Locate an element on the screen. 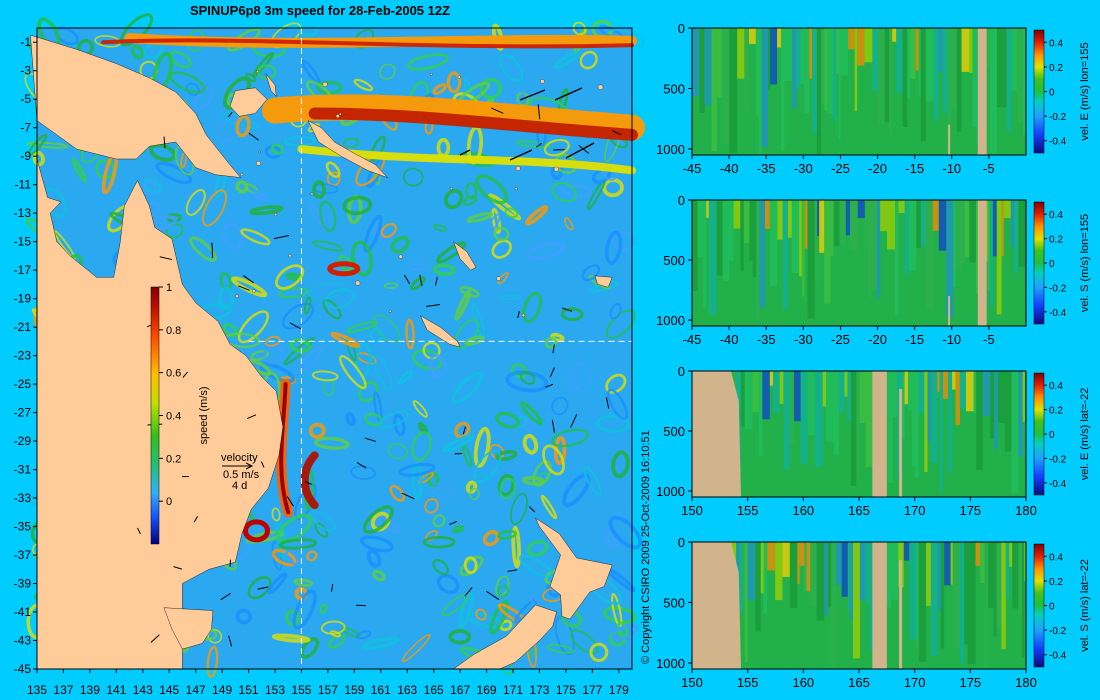 The width and height of the screenshot is (1100, 700). x-tick-label: 141 is located at coordinates (116, 690).